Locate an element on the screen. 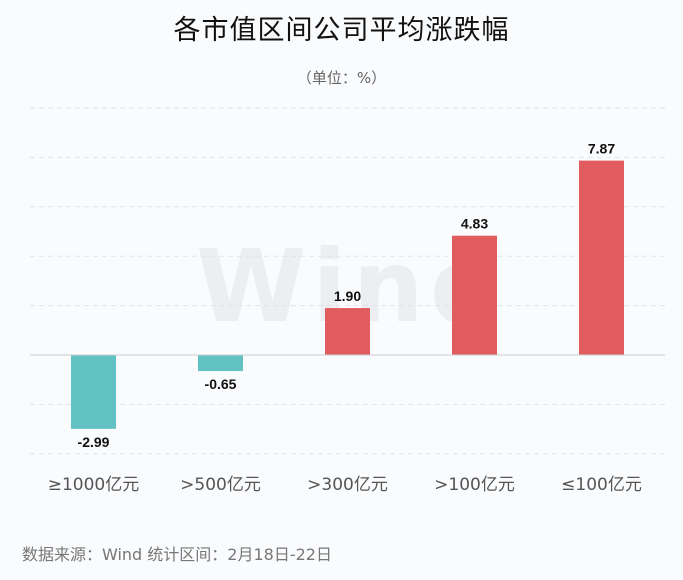 Image resolution: width=683 pixels, height=580 pixels. data-label-4: 7.87 is located at coordinates (601, 149).